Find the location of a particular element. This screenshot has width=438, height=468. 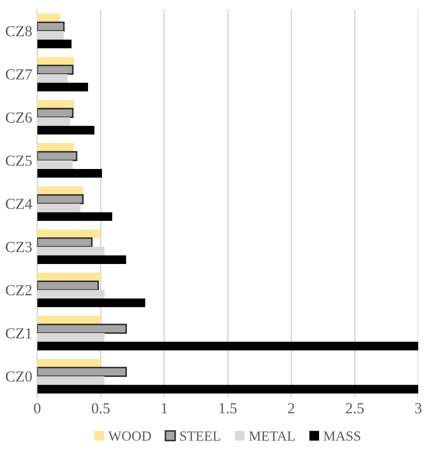

y-tick-label: CZ1 is located at coordinates (19, 333).